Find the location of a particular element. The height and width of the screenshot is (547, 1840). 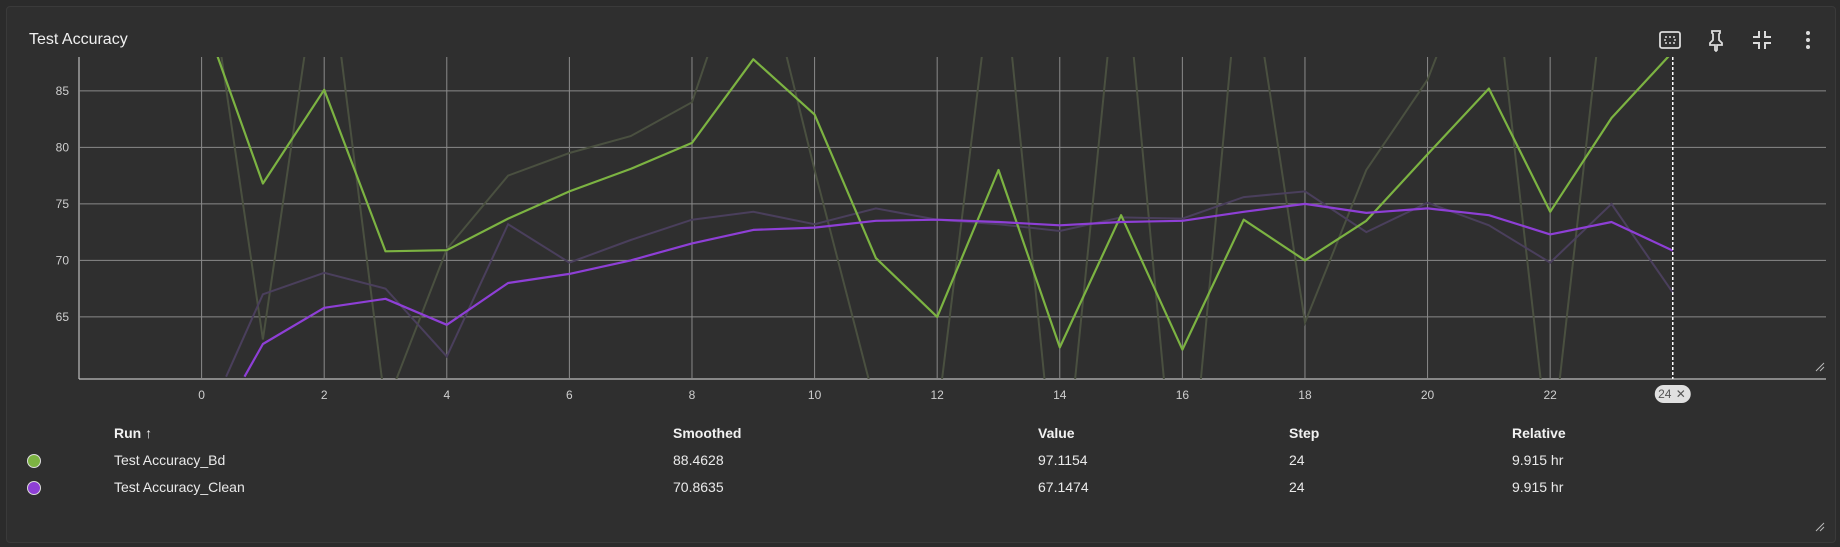

fit-domain-icon is located at coordinates (1670, 40).